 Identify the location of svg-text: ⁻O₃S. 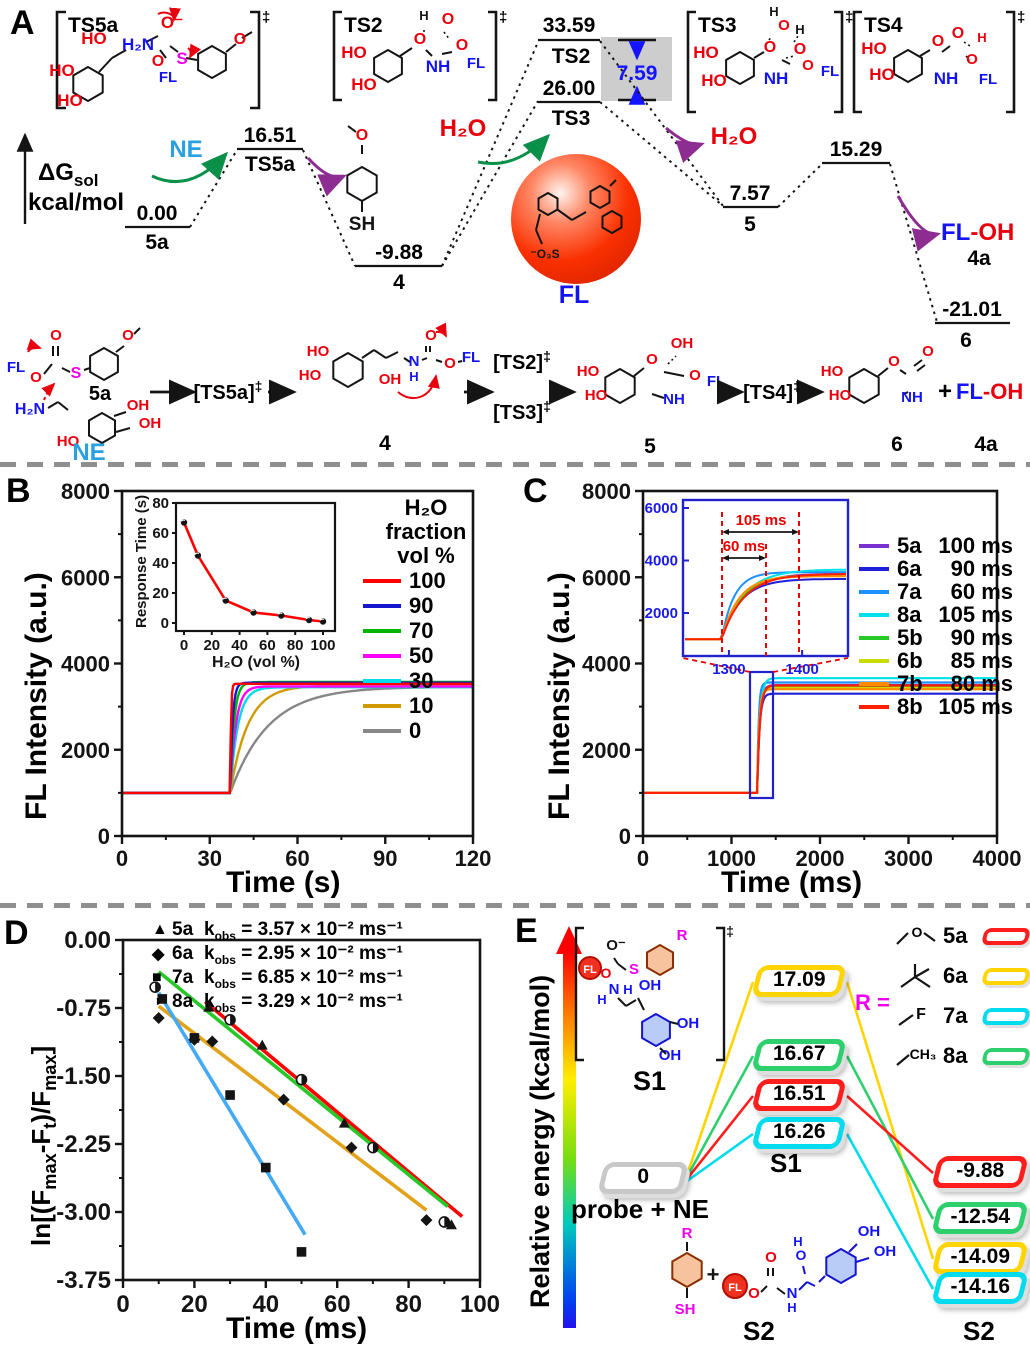
(544, 254).